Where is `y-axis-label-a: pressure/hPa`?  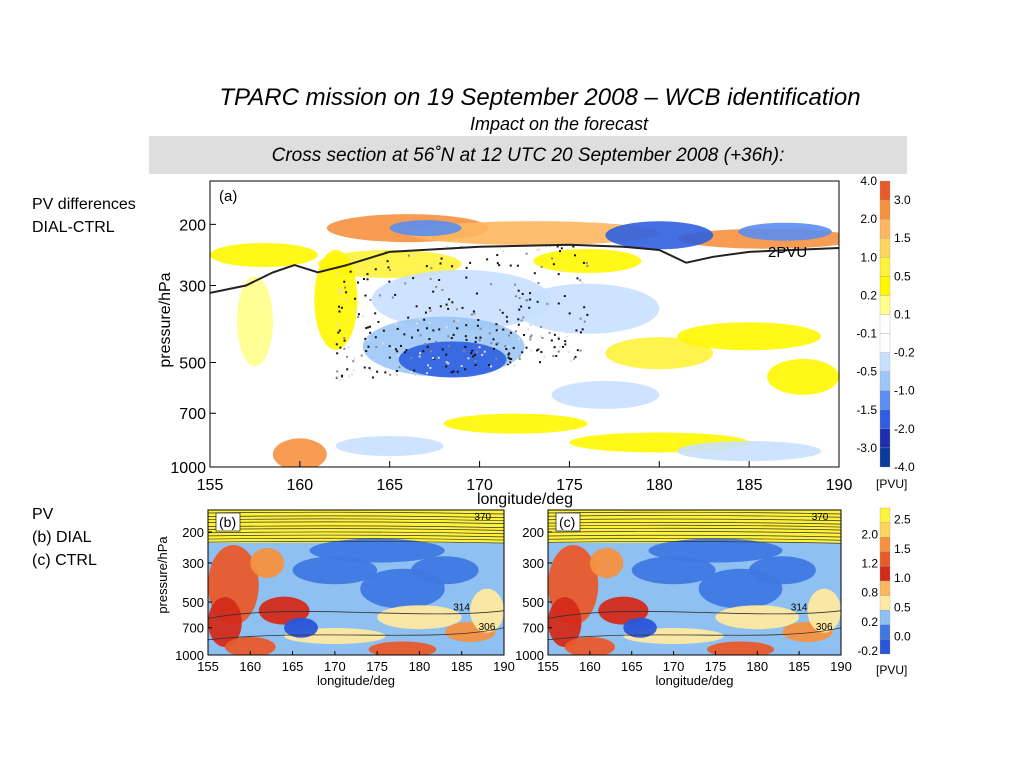
y-axis-label-a: pressure/hPa is located at coordinates (165, 319).